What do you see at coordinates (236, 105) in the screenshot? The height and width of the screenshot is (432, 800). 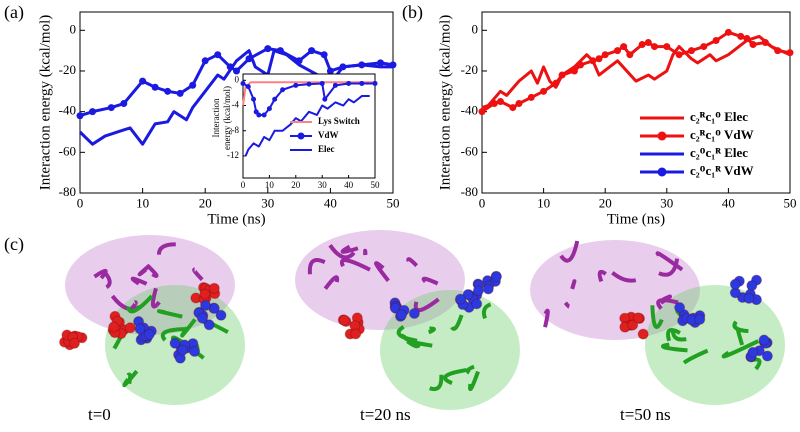 I see `y-tick-label: -4` at bounding box center [236, 105].